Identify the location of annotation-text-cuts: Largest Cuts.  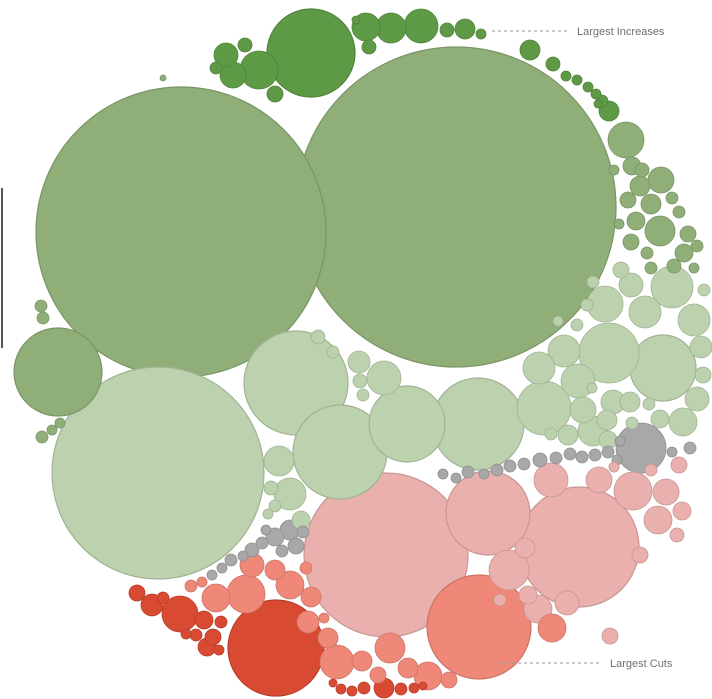
(641, 664).